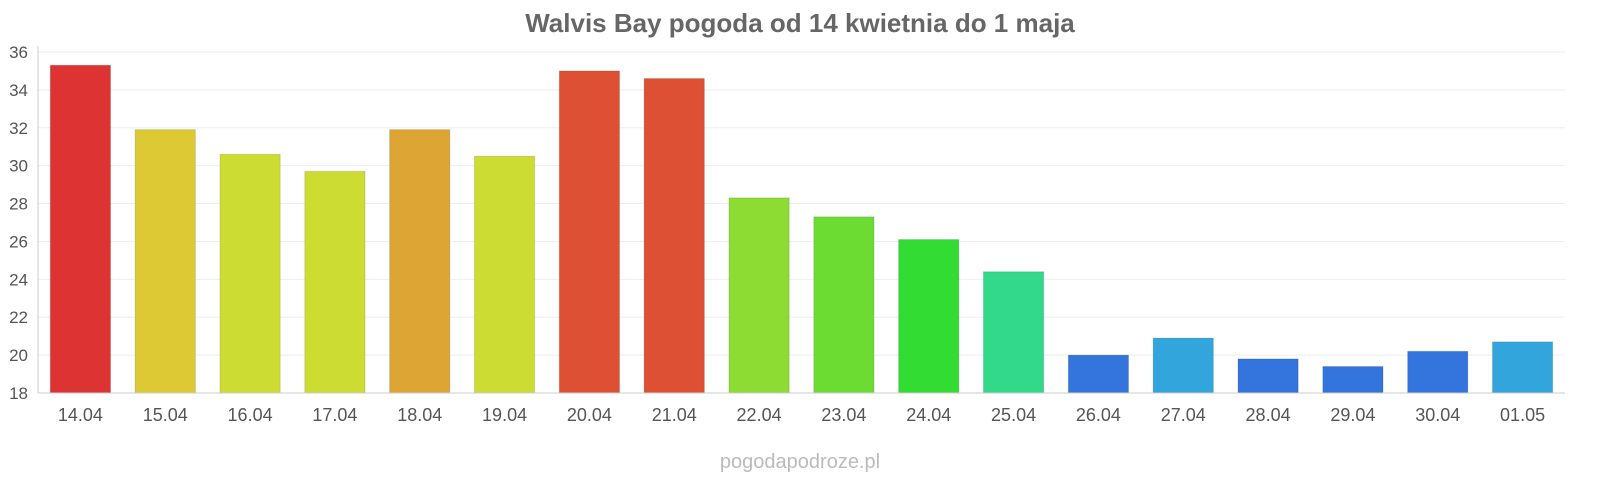 The width and height of the screenshot is (1600, 480). Describe the element at coordinates (165, 415) in the screenshot. I see `x-tick-label: 15.04` at that location.